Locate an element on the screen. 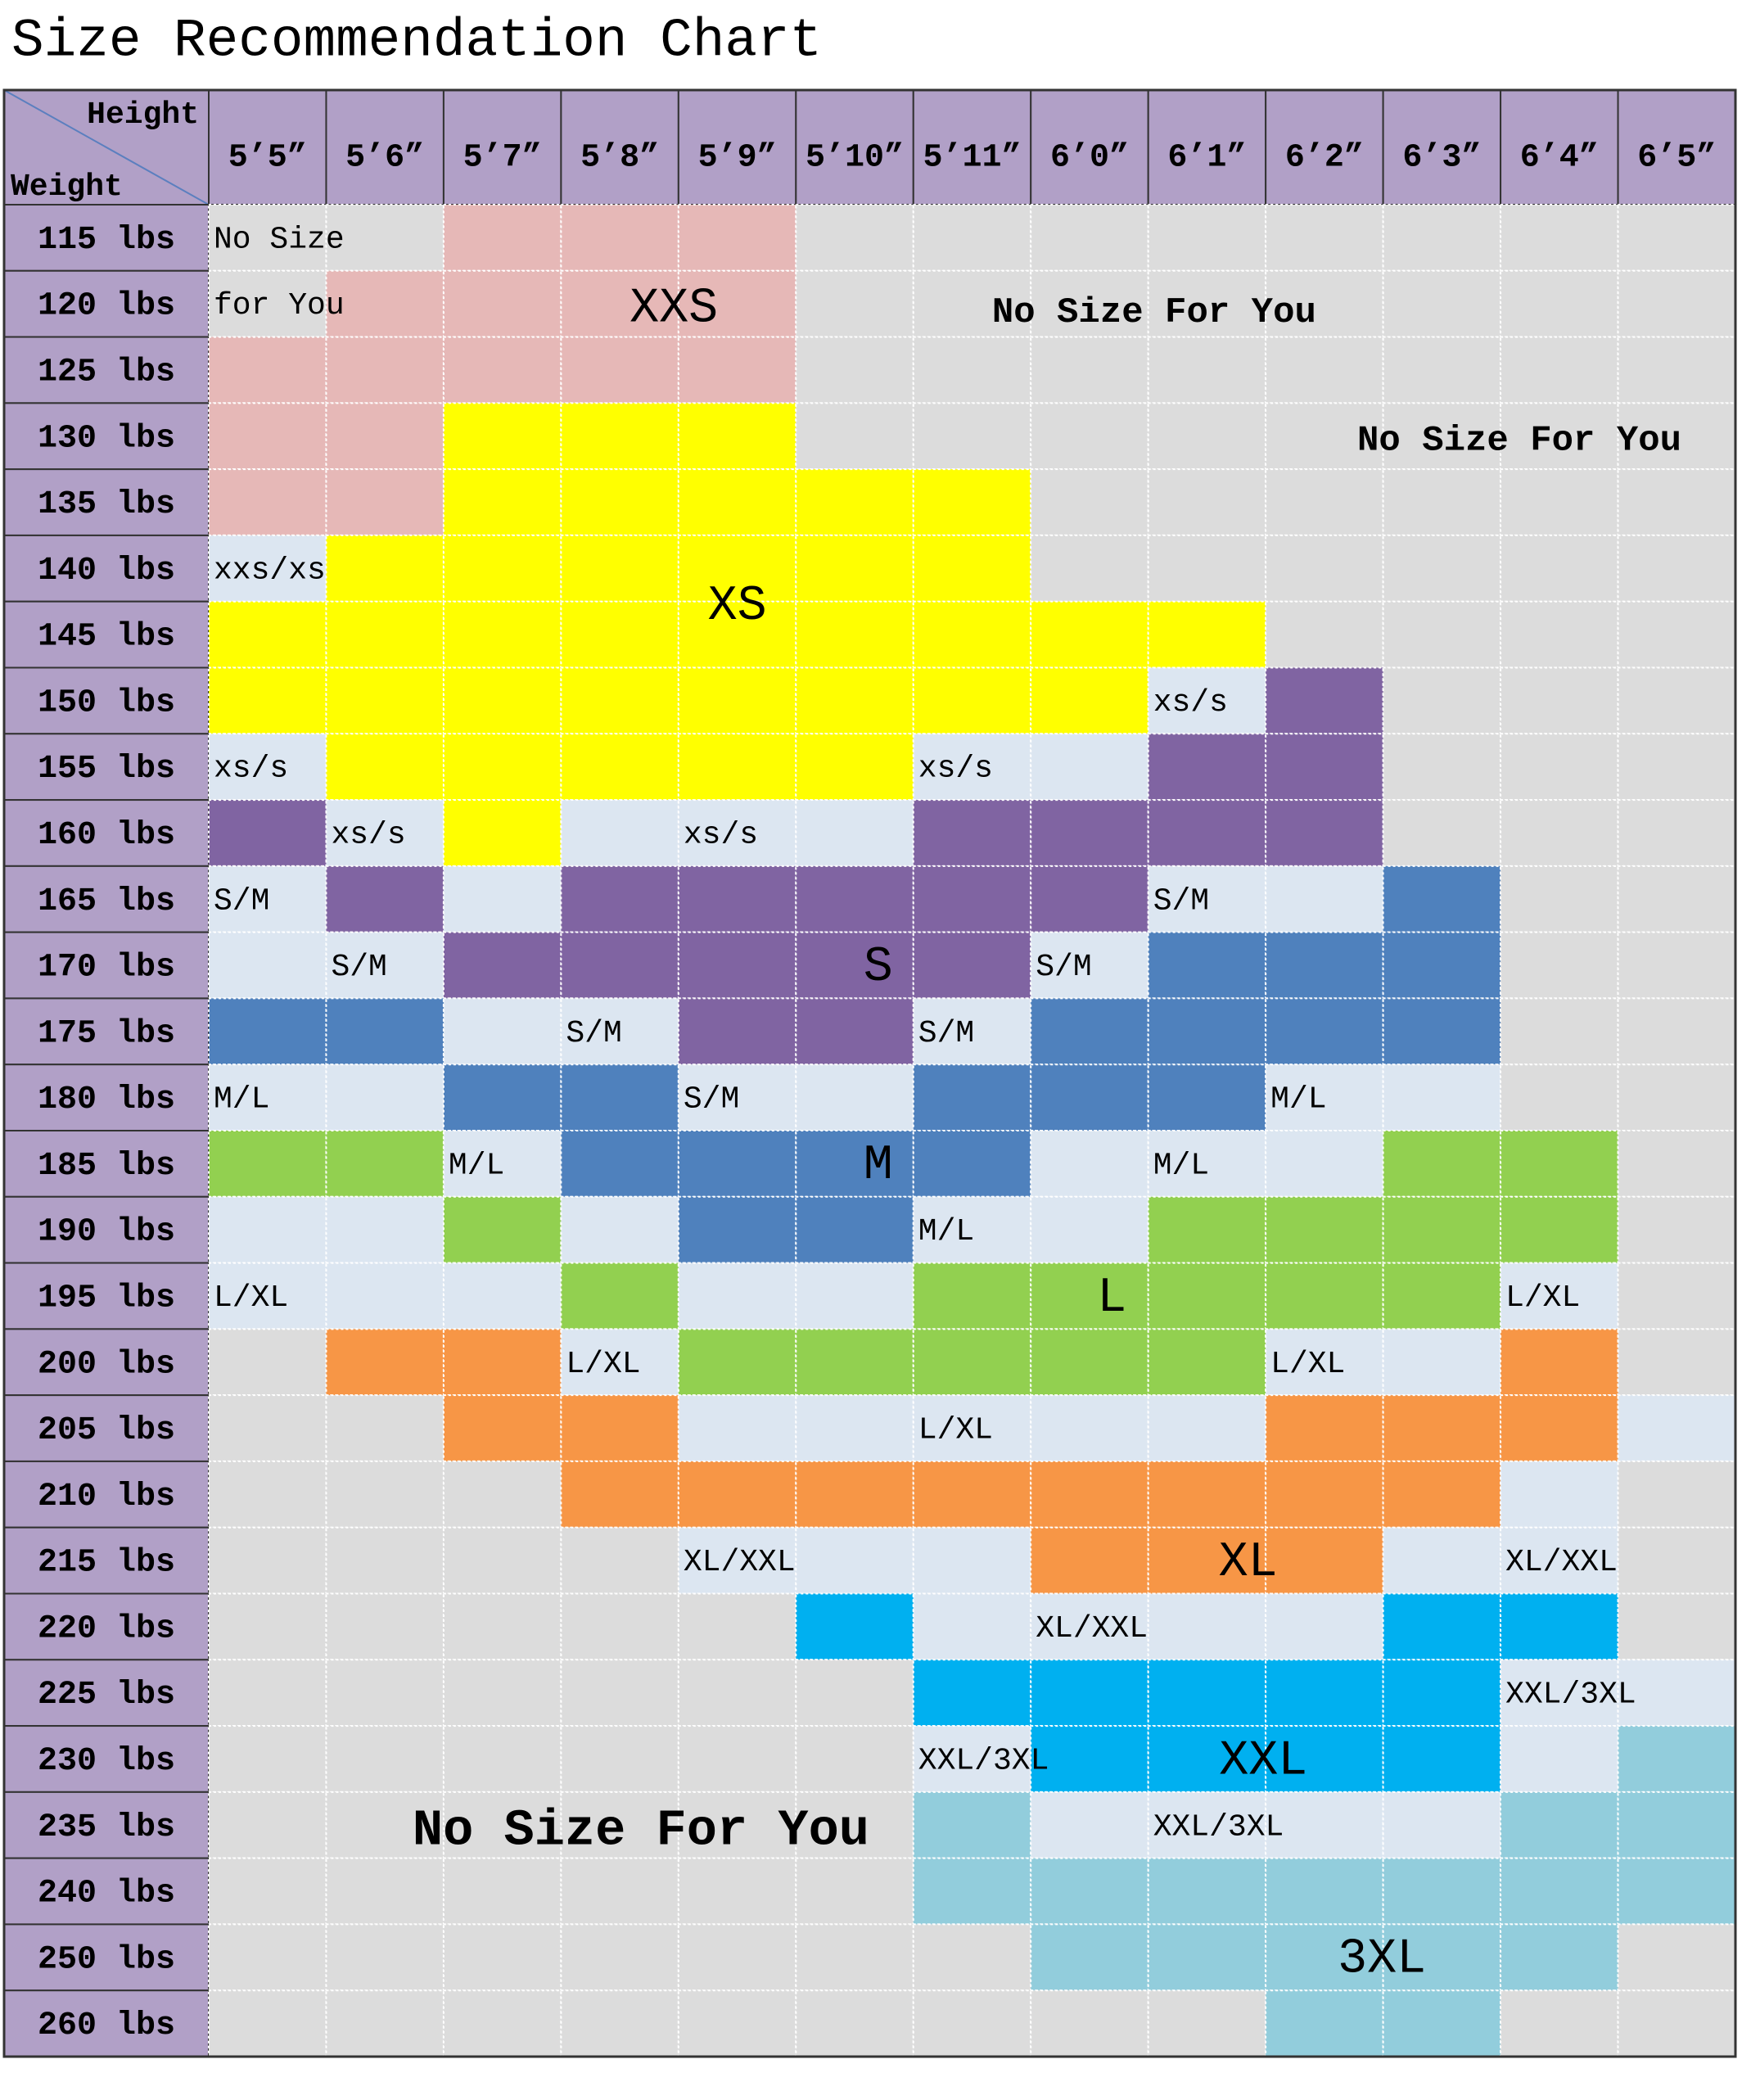 This screenshot has width=1760, height=2100. height-label: 6’3” is located at coordinates (1441, 158).